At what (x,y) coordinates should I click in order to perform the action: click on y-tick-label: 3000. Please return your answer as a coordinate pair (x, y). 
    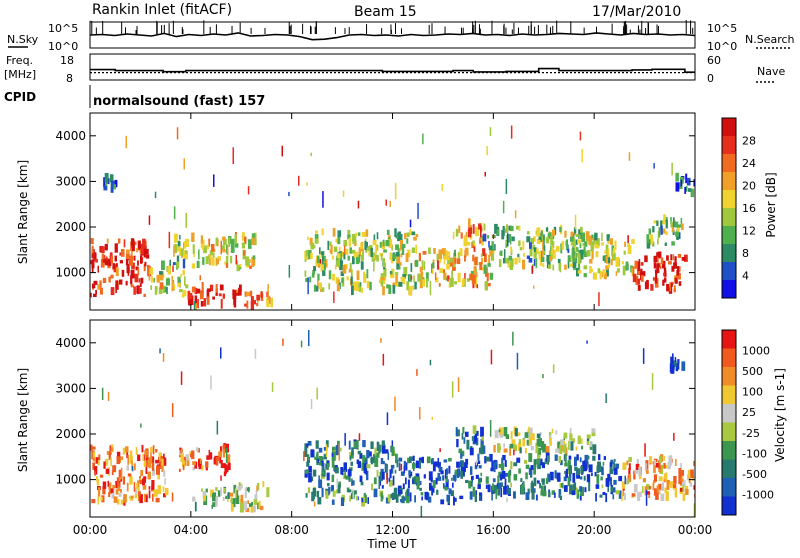
    Looking at the image, I should click on (70, 388).